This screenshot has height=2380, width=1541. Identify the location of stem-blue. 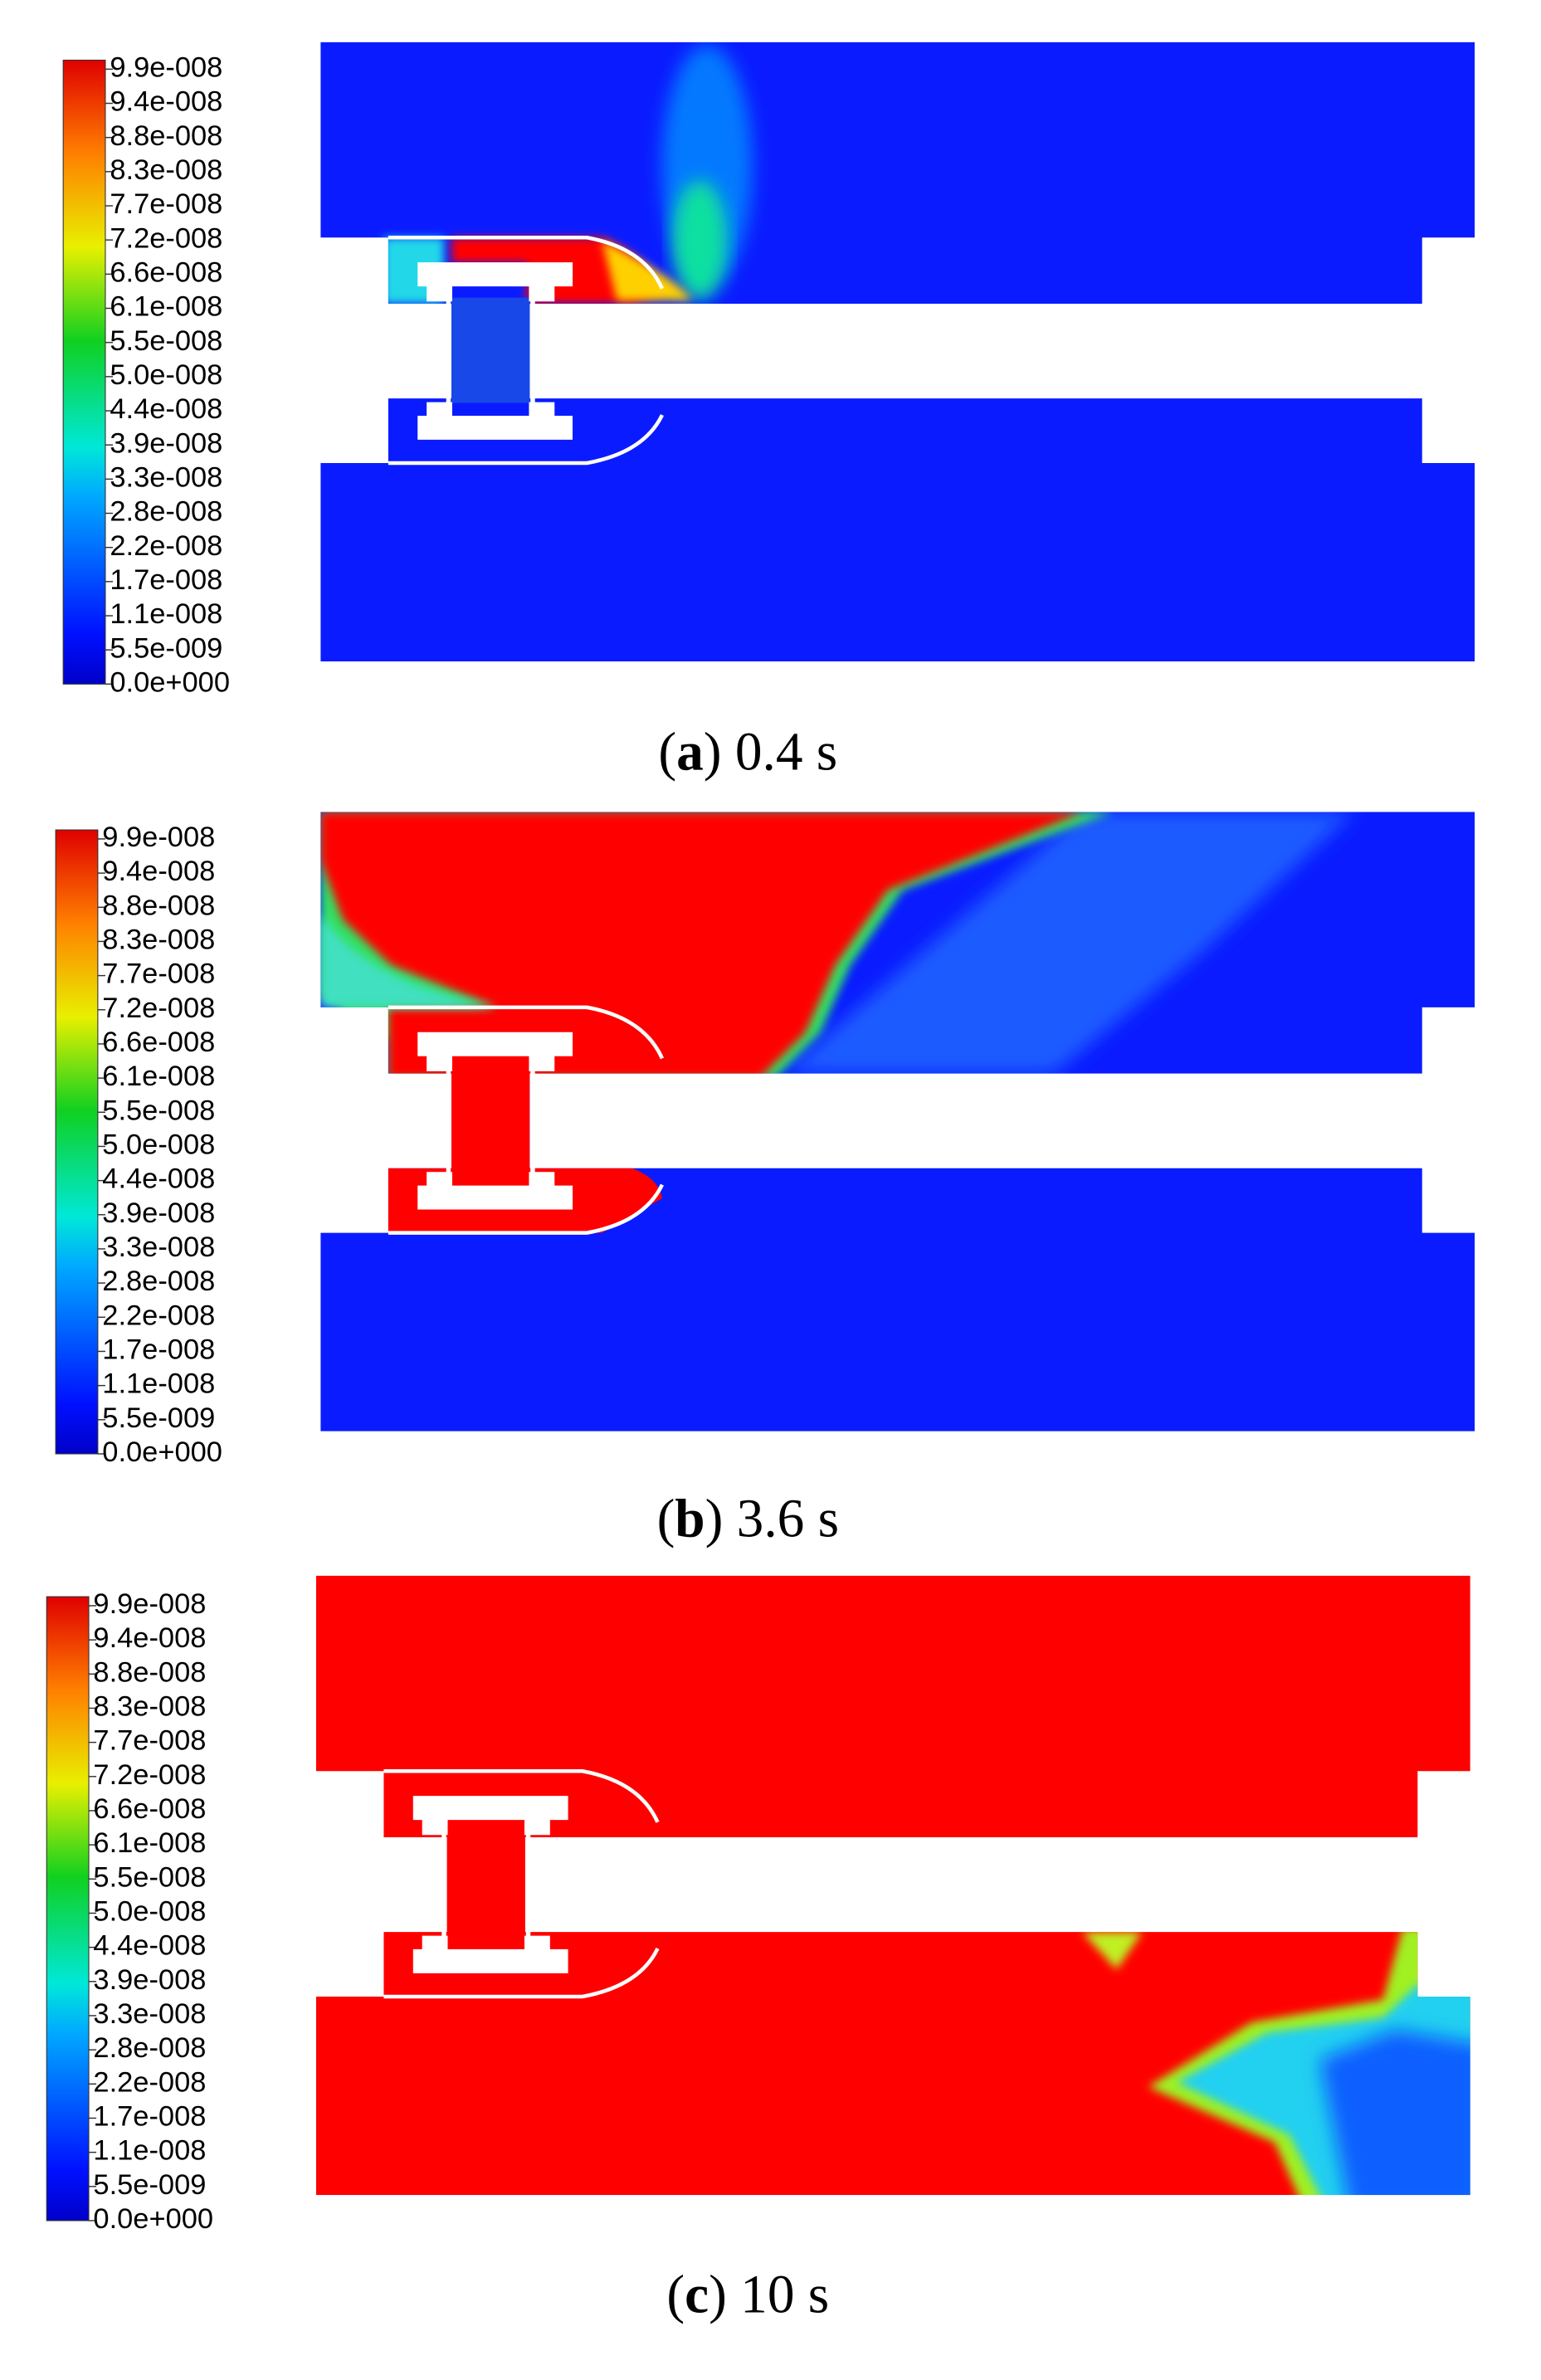
(490, 350).